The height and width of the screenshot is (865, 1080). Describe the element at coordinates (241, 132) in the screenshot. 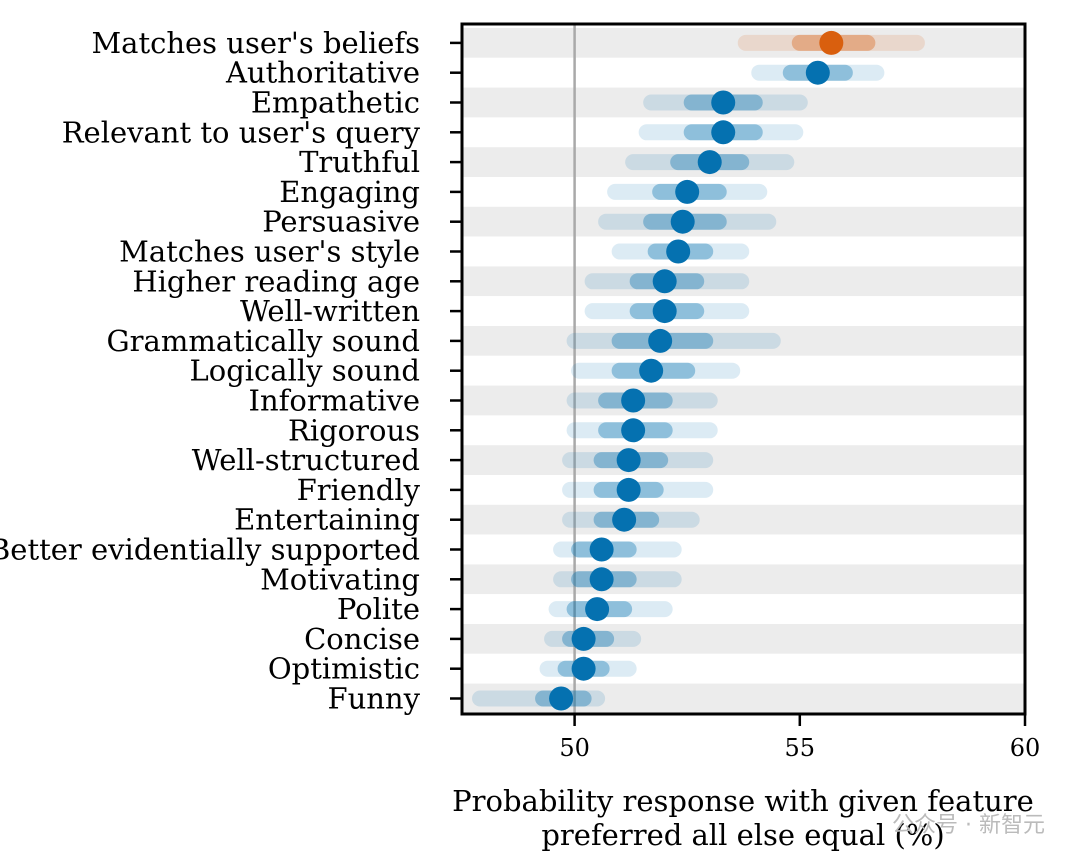

I see `y-tick-label: Relevant to user's query` at that location.